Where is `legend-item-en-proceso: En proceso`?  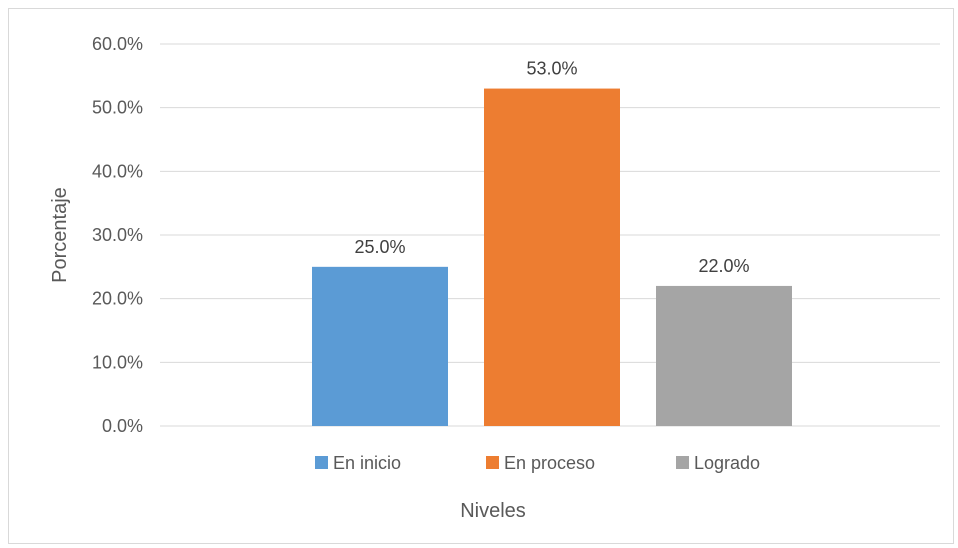 legend-item-en-proceso: En proceso is located at coordinates (540, 463).